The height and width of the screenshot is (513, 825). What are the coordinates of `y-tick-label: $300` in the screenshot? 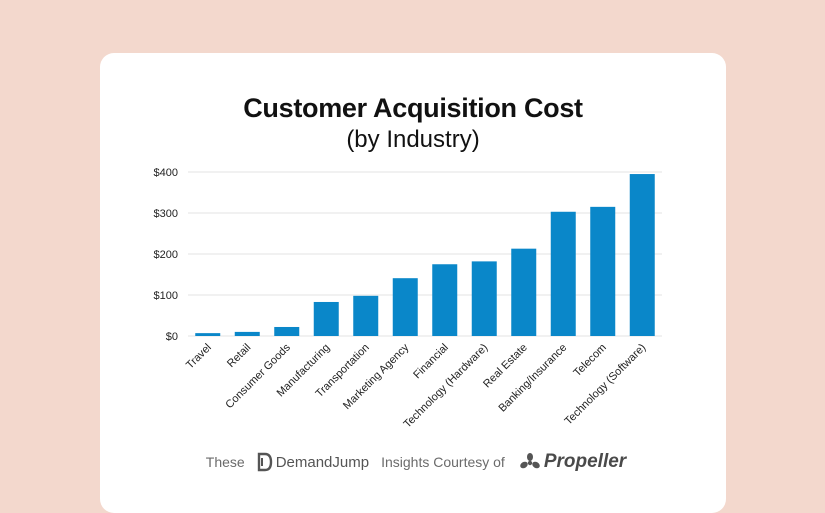 It's located at (166, 214).